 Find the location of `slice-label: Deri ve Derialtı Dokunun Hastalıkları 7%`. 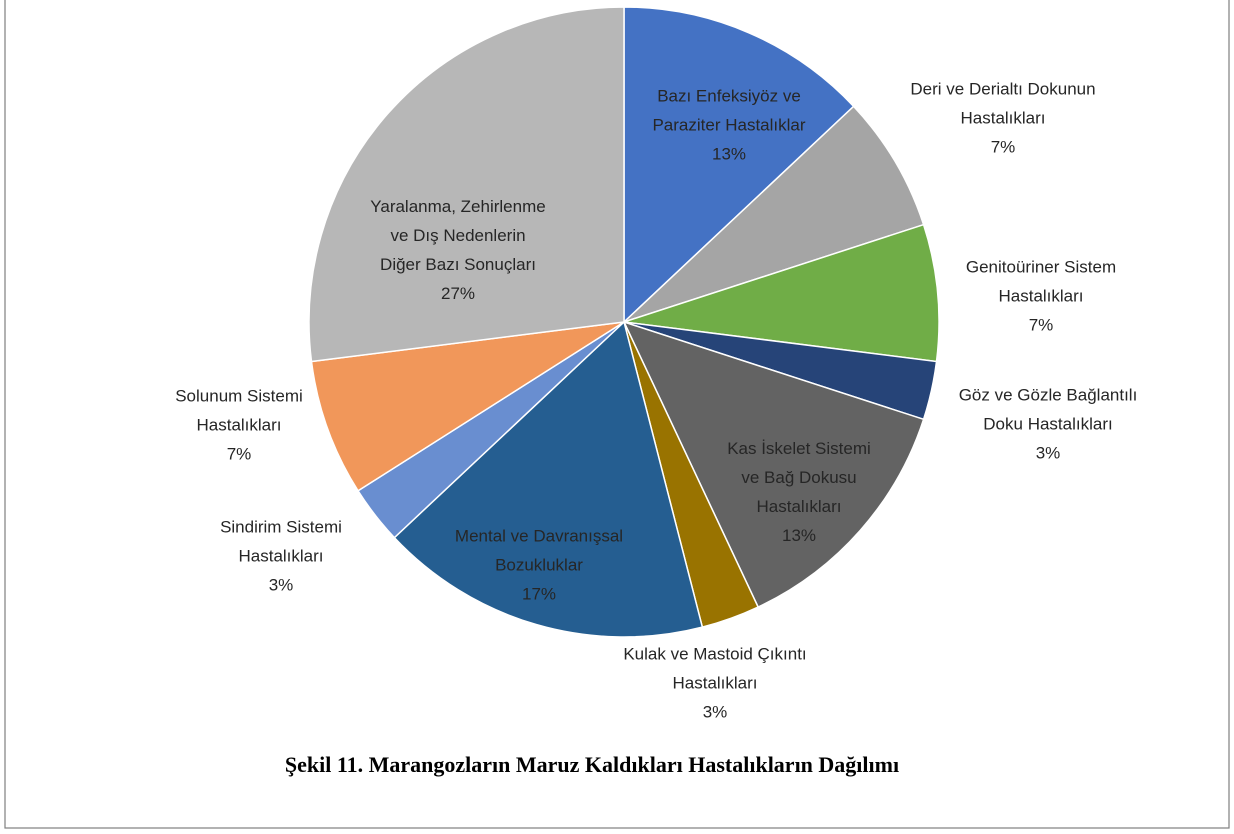

slice-label: Deri ve Derialtı Dokunun Hastalıkları 7% is located at coordinates (1003, 118).